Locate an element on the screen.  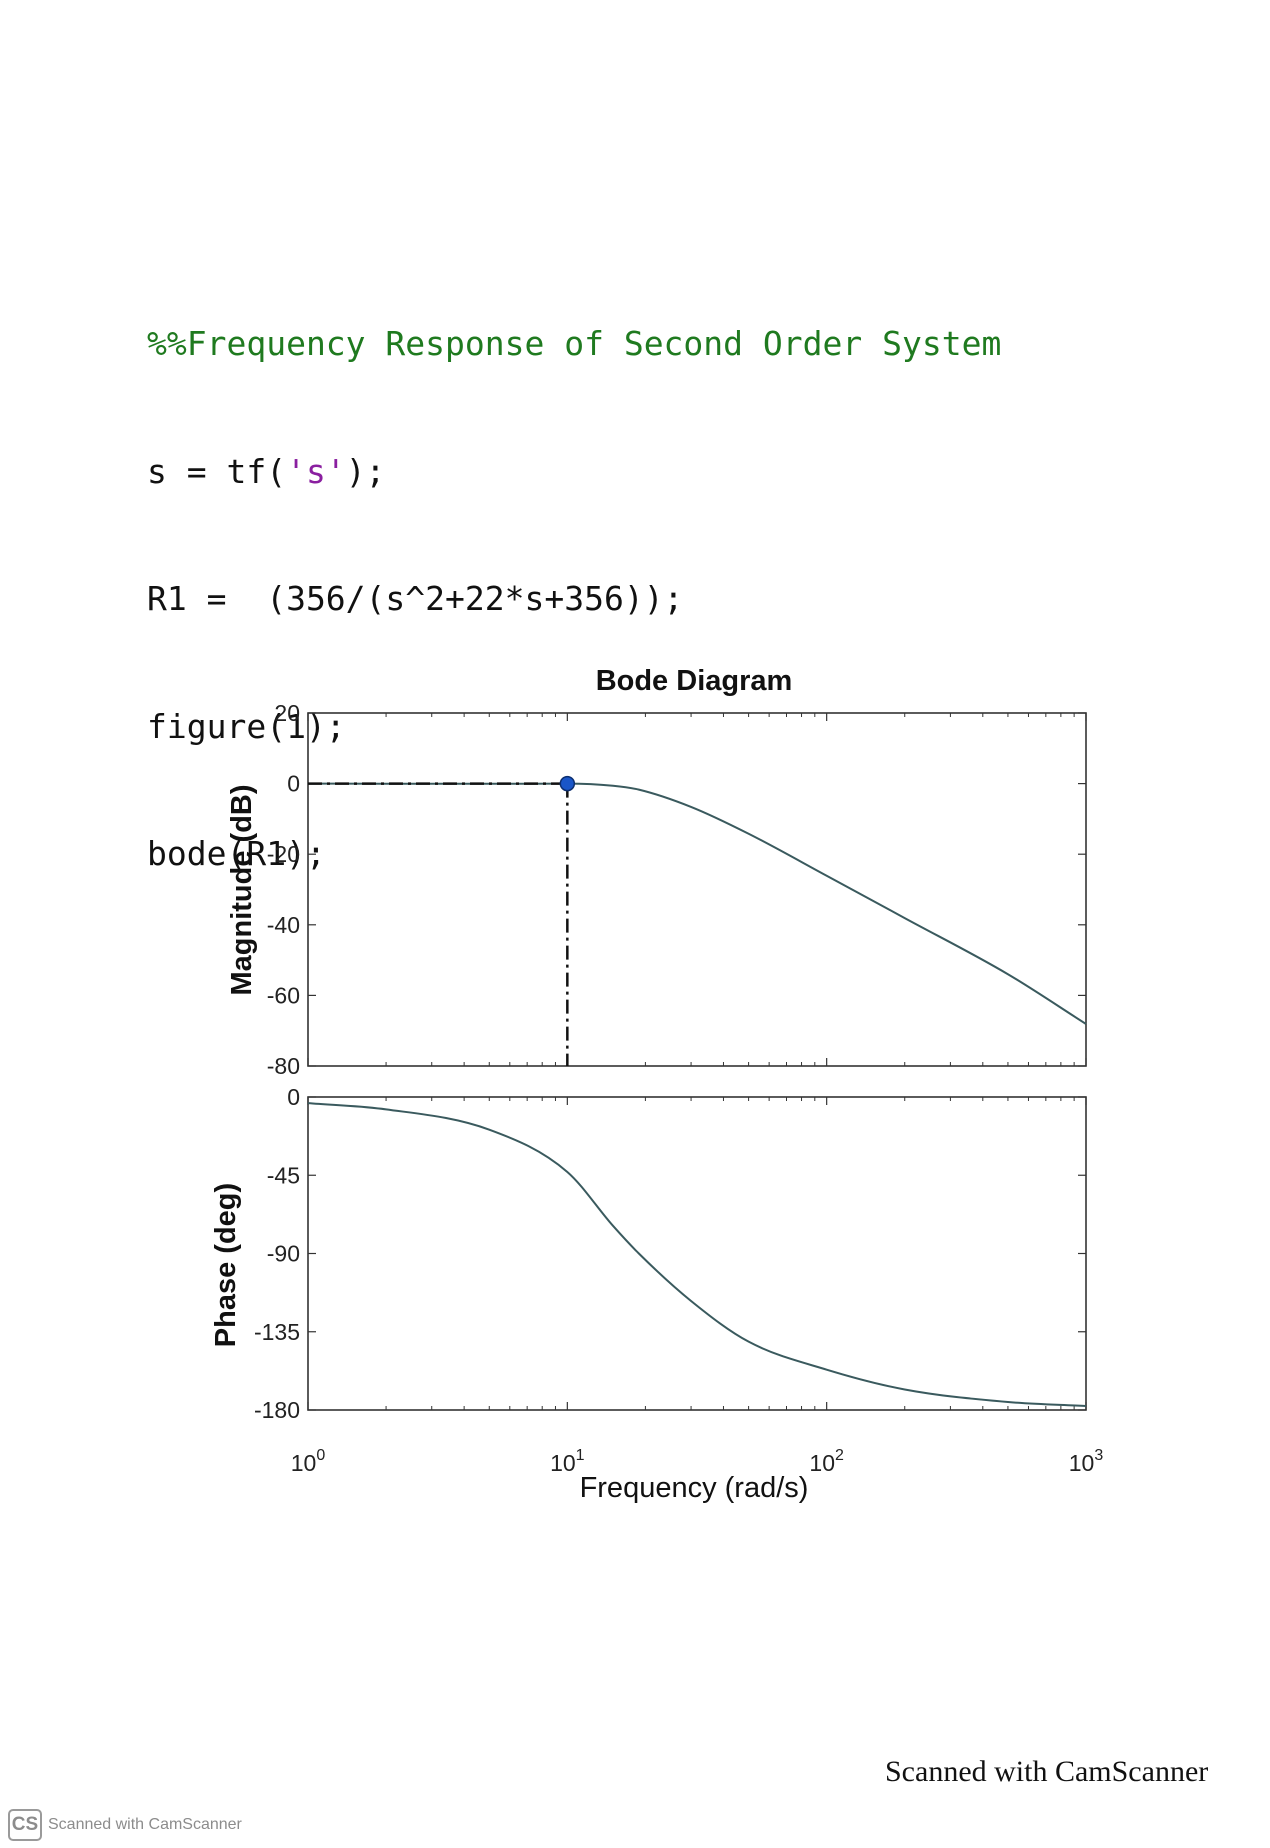
magnitude-y-tick-label: 20 is located at coordinates (287, 713).